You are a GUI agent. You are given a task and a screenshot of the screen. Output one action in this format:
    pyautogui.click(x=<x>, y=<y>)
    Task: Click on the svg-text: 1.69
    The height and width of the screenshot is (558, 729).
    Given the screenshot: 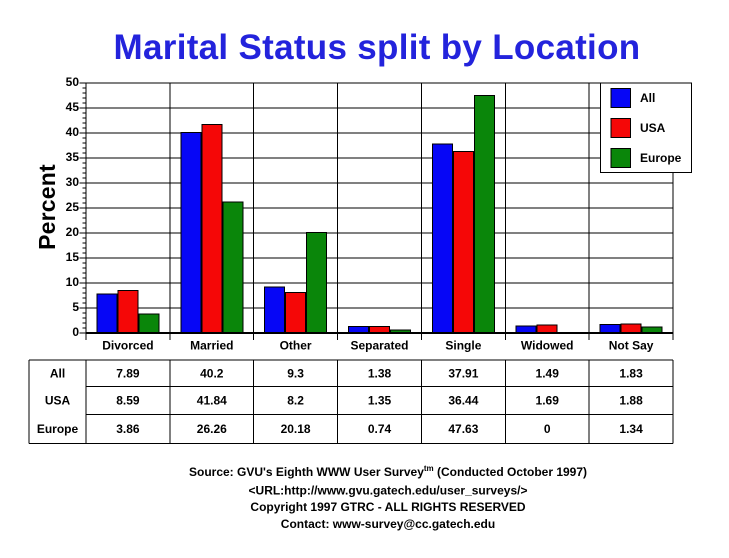 What is the action you would take?
    pyautogui.click(x=548, y=401)
    